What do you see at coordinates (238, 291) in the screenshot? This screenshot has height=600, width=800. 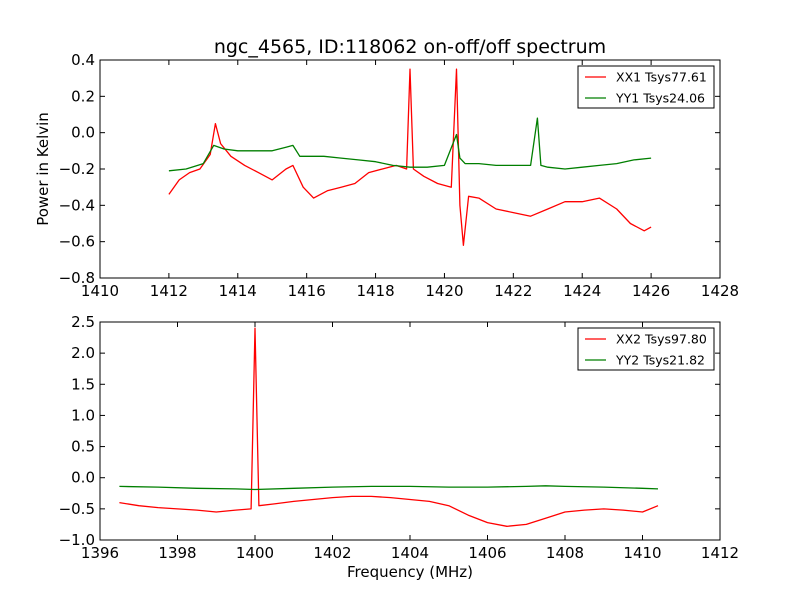 I see `x-tick-label: 1414` at bounding box center [238, 291].